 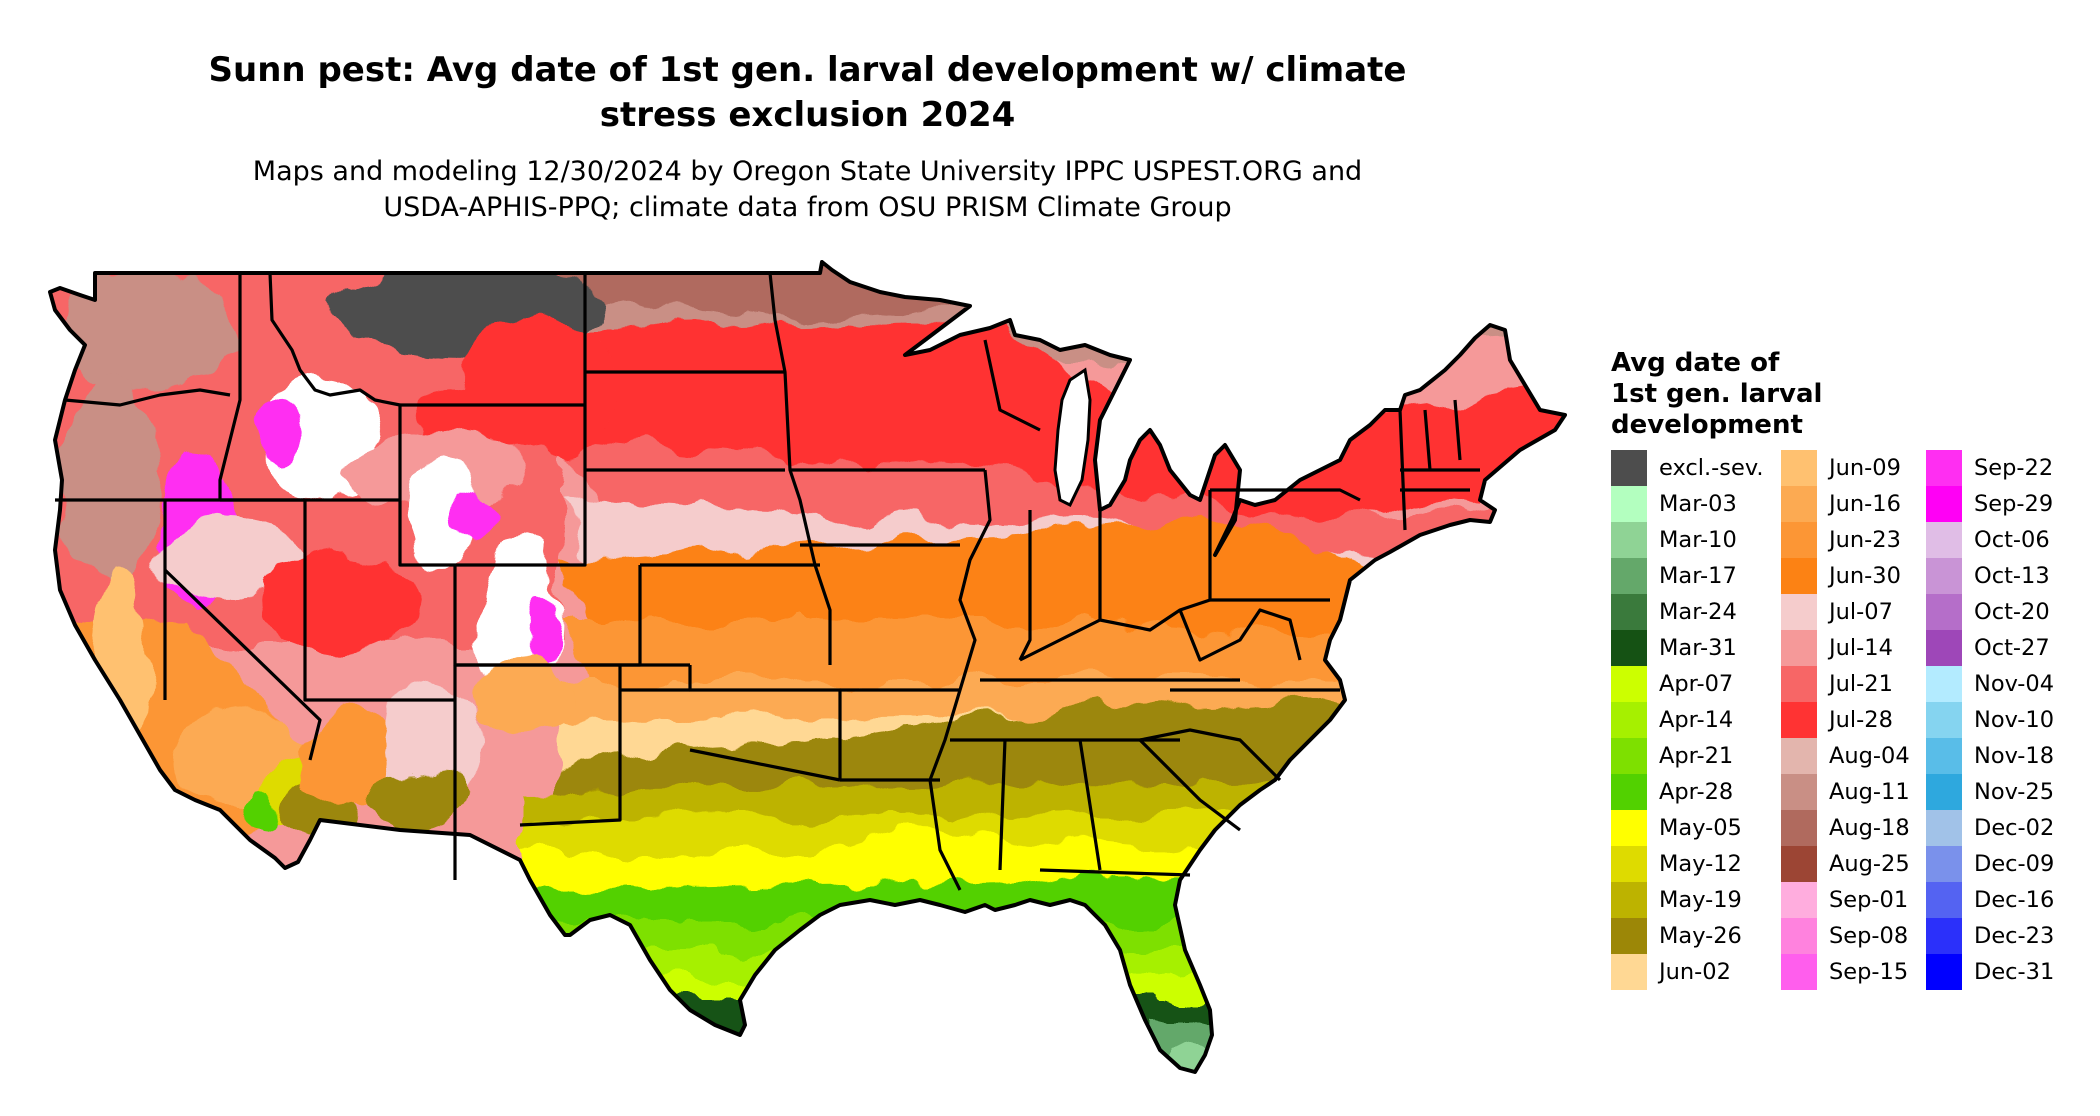 What do you see at coordinates (1696, 684) in the screenshot?
I see `legend-label: Apr-07` at bounding box center [1696, 684].